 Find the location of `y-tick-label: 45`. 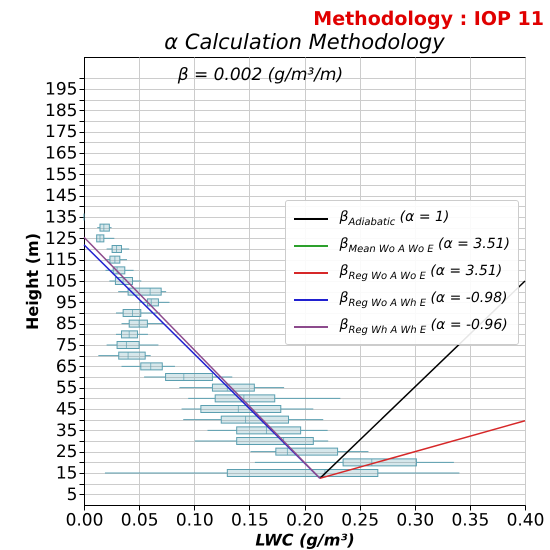

y-tick-label: 45 is located at coordinates (67, 410).